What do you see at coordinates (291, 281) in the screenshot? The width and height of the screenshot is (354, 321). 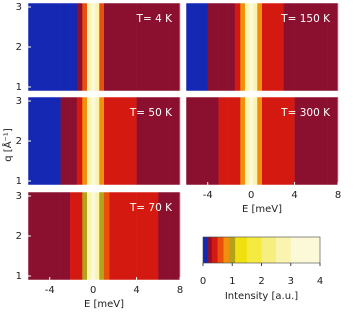 I see `colorbar-tick-label: 3` at bounding box center [291, 281].